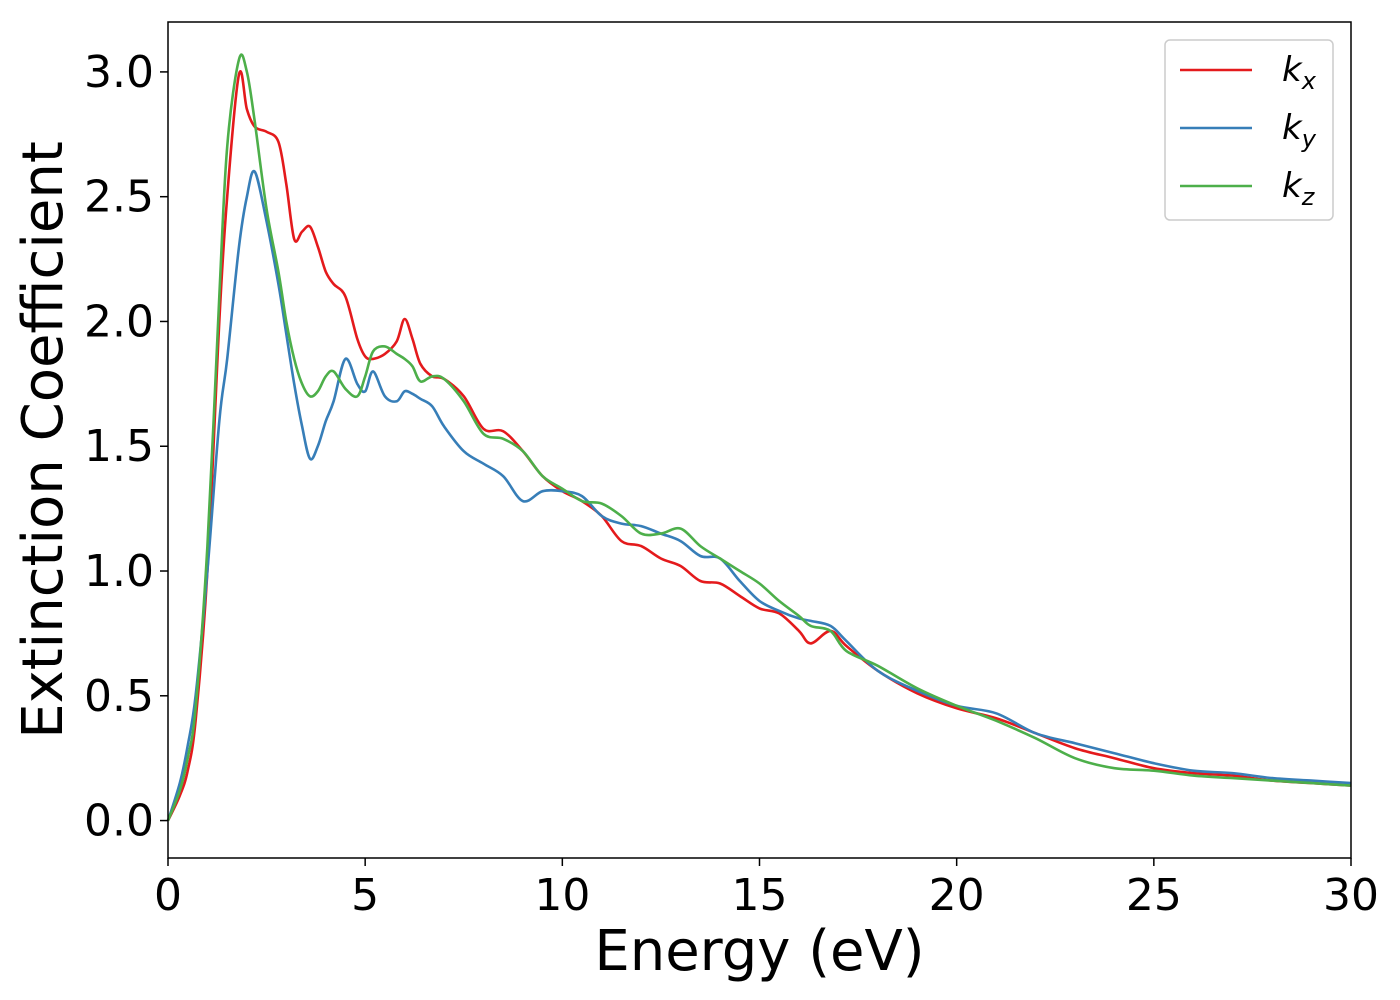 The image size is (1400, 1000). I want to click on x-axis: 0 5 10 15 20 25 30, so click(766, 889).